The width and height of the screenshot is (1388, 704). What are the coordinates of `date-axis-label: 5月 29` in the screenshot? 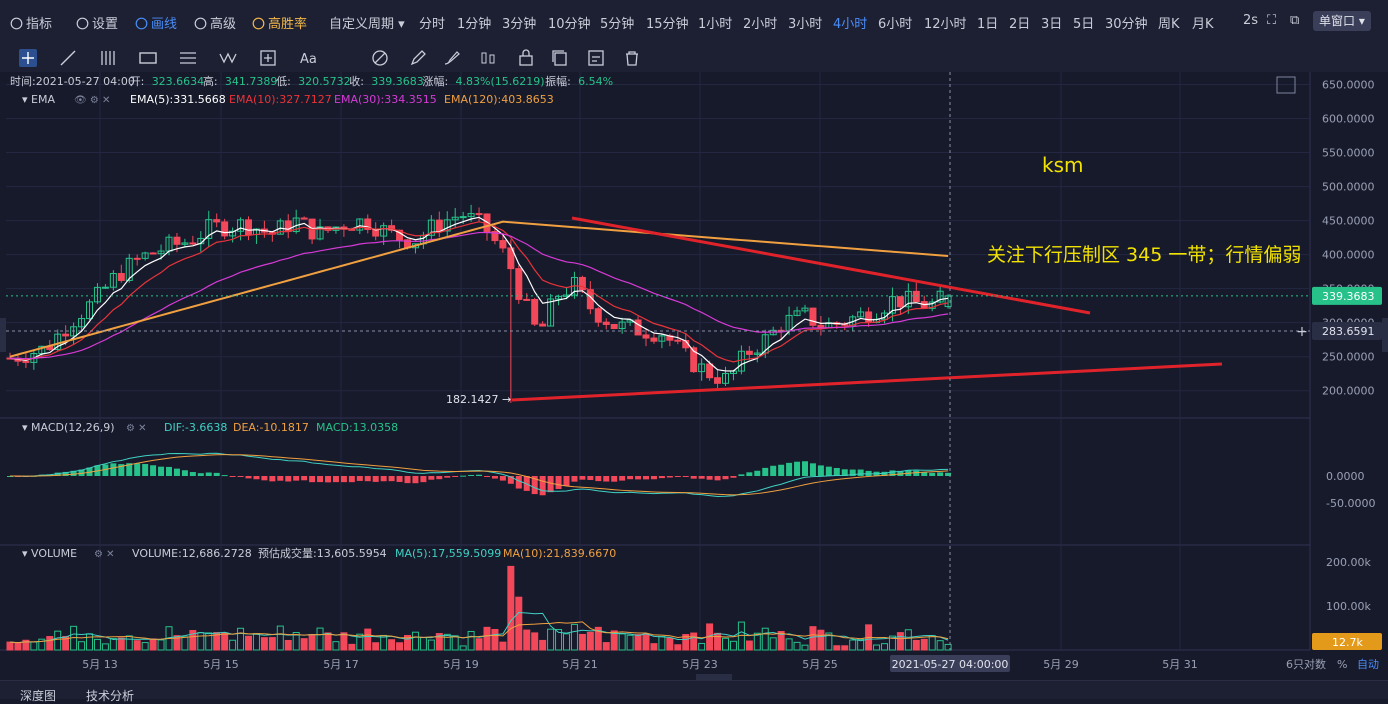 It's located at (1061, 664).